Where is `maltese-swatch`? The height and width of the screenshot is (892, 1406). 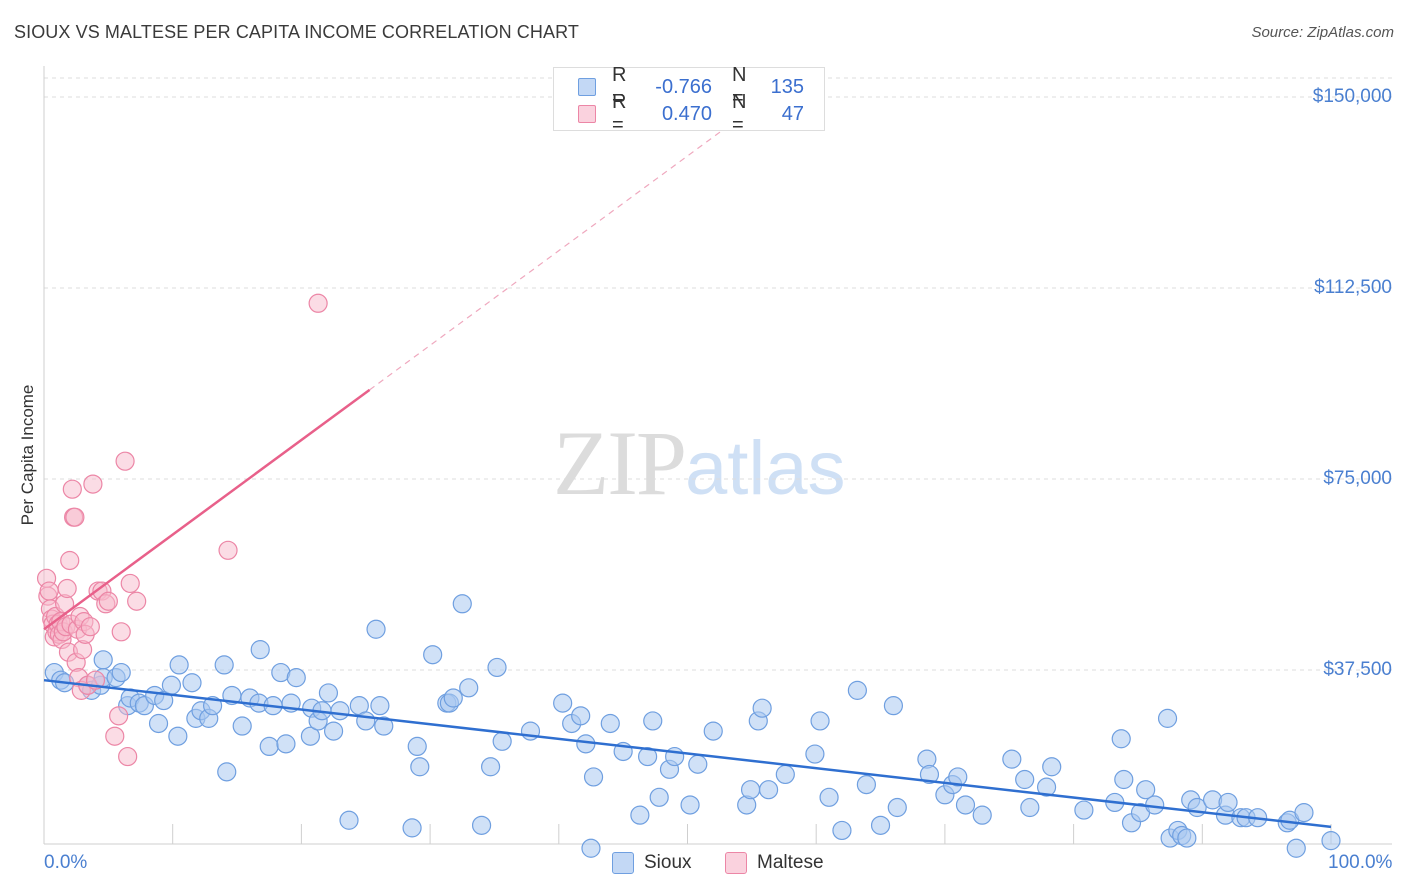
maltese-swatch is located at coordinates (587, 114).